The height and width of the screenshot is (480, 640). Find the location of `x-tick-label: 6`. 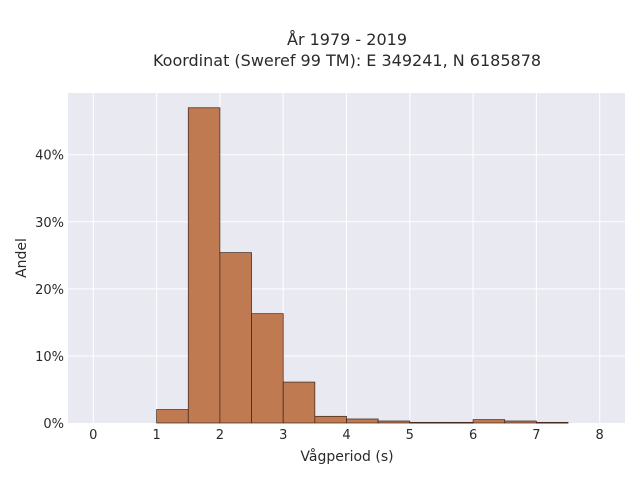

x-tick-label: 6 is located at coordinates (473, 435).